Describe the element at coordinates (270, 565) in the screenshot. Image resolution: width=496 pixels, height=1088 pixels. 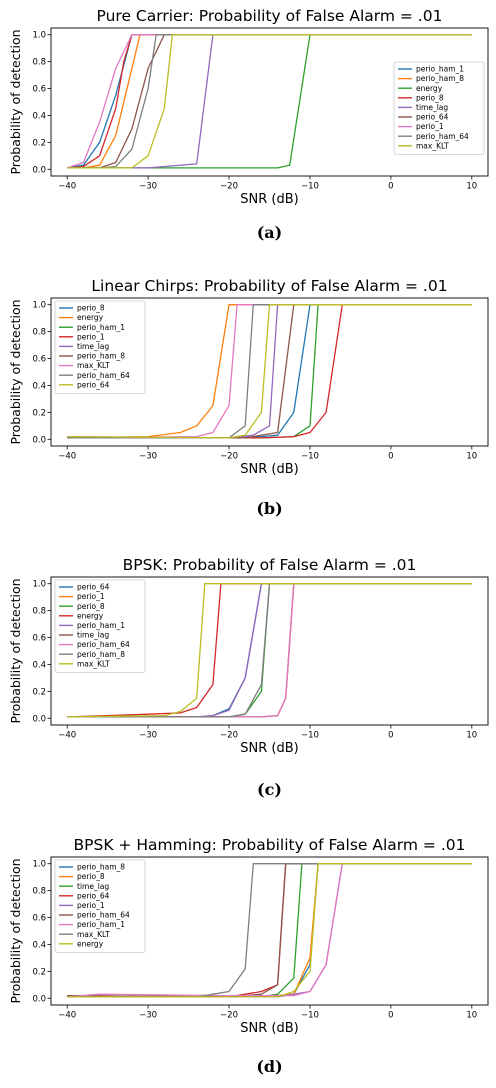
I see `chart-title: BPSK: Probability of False Alarm = .01` at that location.